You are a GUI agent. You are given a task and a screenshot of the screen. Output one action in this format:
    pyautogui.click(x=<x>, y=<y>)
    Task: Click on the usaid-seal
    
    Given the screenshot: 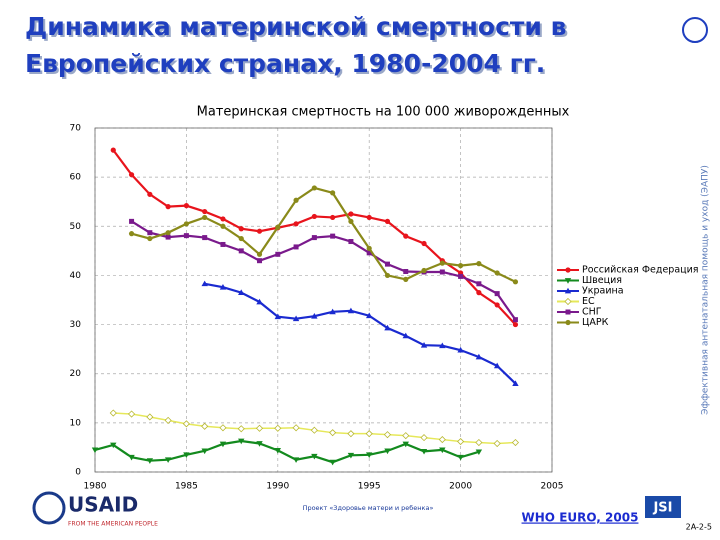 What is the action you would take?
    pyautogui.click(x=49, y=508)
    